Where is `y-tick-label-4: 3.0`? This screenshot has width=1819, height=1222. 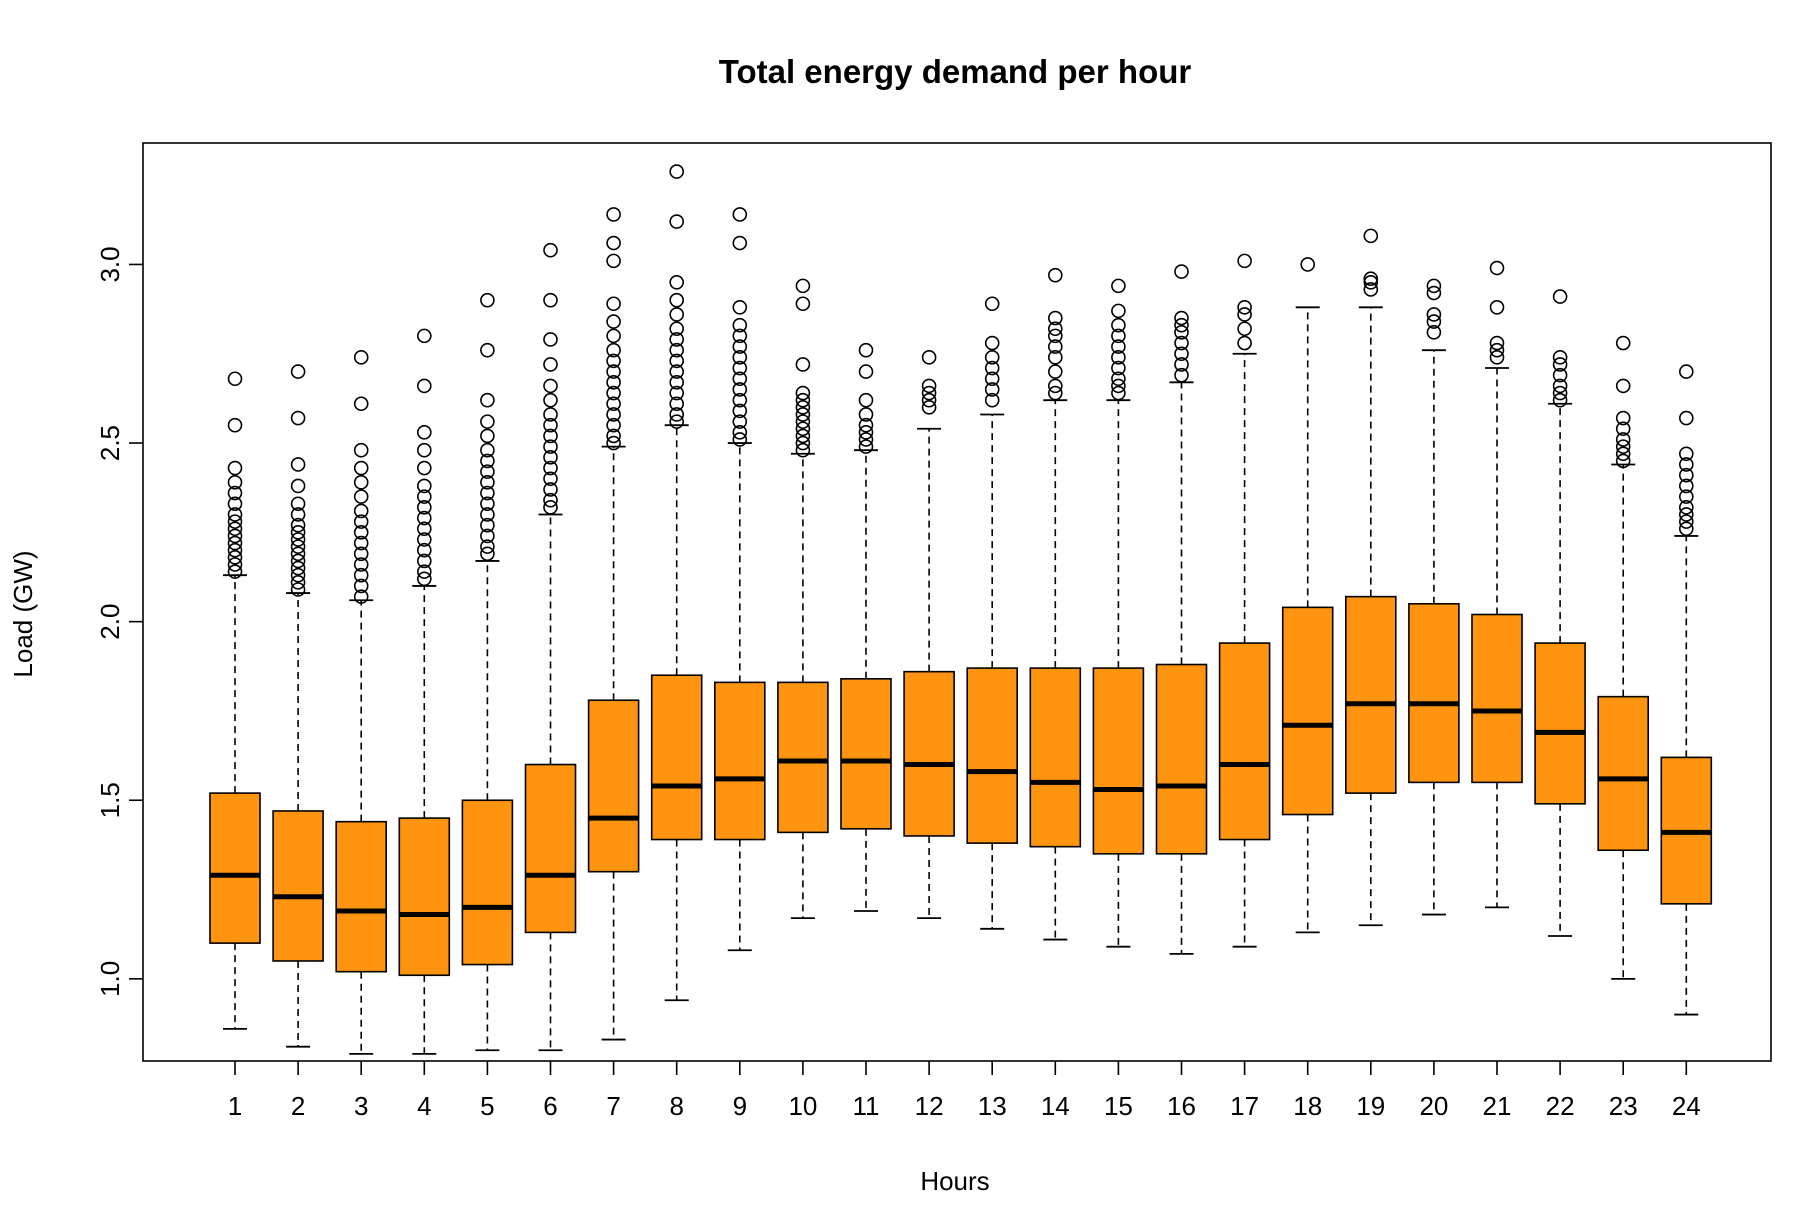 y-tick-label-4: 3.0 is located at coordinates (110, 264).